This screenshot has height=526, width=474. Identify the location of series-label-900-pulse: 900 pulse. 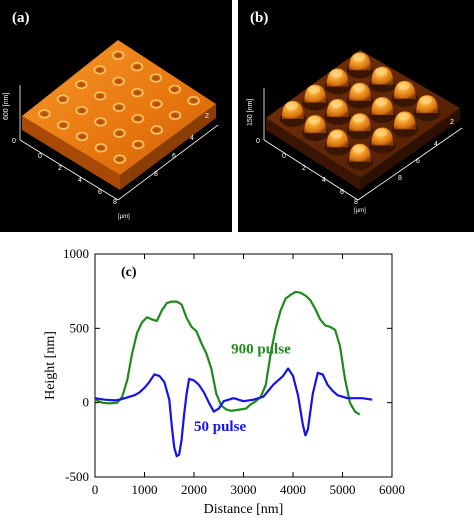
(261, 350).